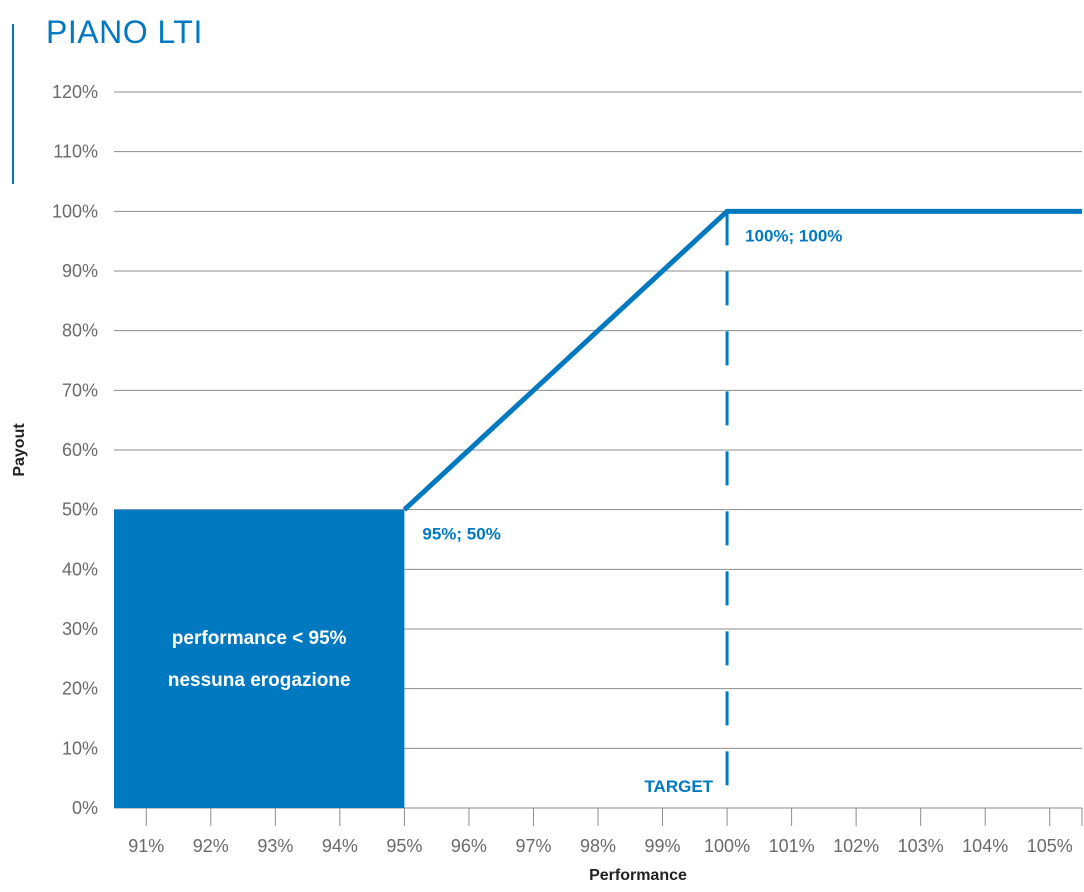 The height and width of the screenshot is (892, 1084). Describe the element at coordinates (638, 875) in the screenshot. I see `x-axis-title: Performance` at that location.